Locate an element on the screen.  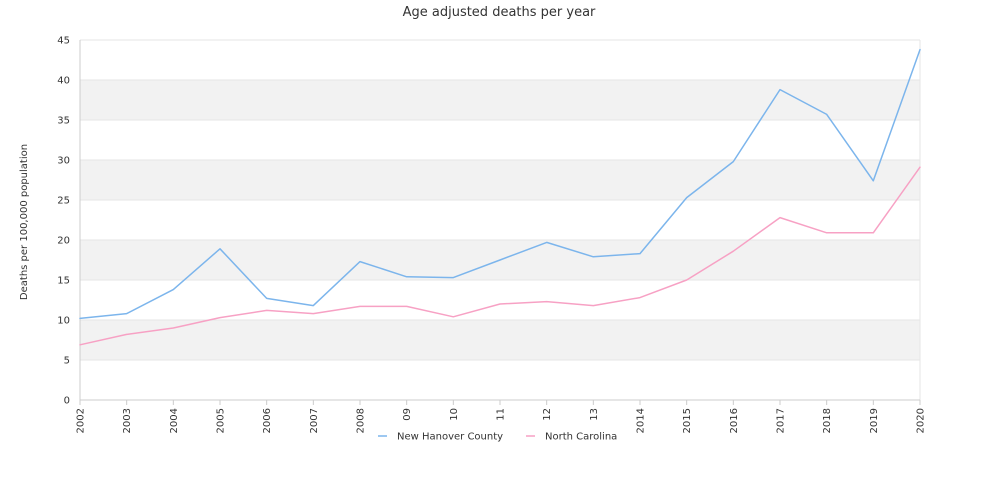
y-axis-ticks: 0 5 10 15 20 25 30 35 40 45 is located at coordinates (63, 221).